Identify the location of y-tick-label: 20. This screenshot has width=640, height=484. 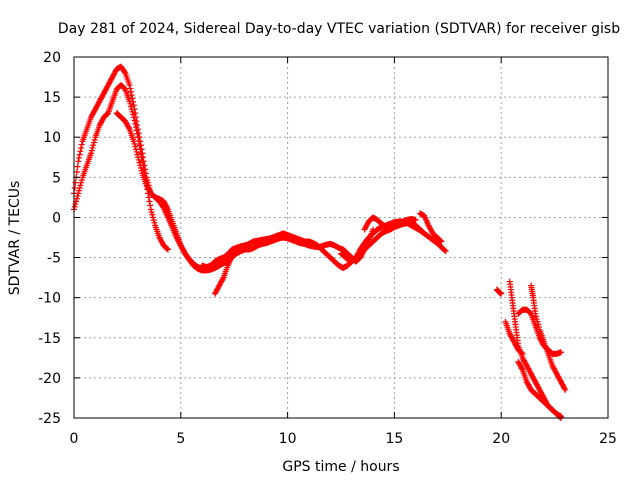
(52, 58).